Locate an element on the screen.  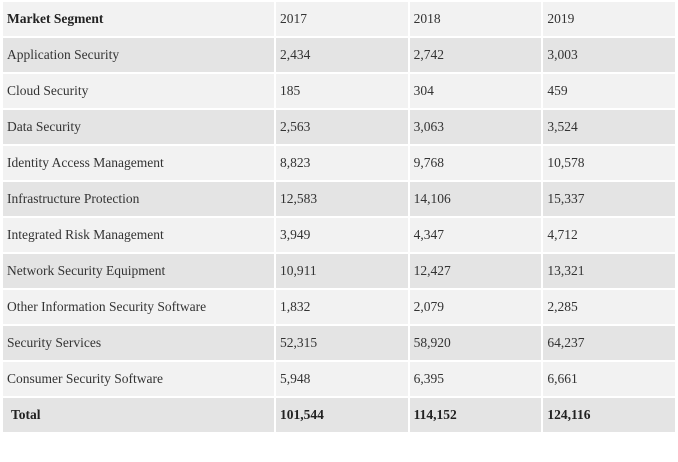
table-cell: 304 is located at coordinates (475, 91).